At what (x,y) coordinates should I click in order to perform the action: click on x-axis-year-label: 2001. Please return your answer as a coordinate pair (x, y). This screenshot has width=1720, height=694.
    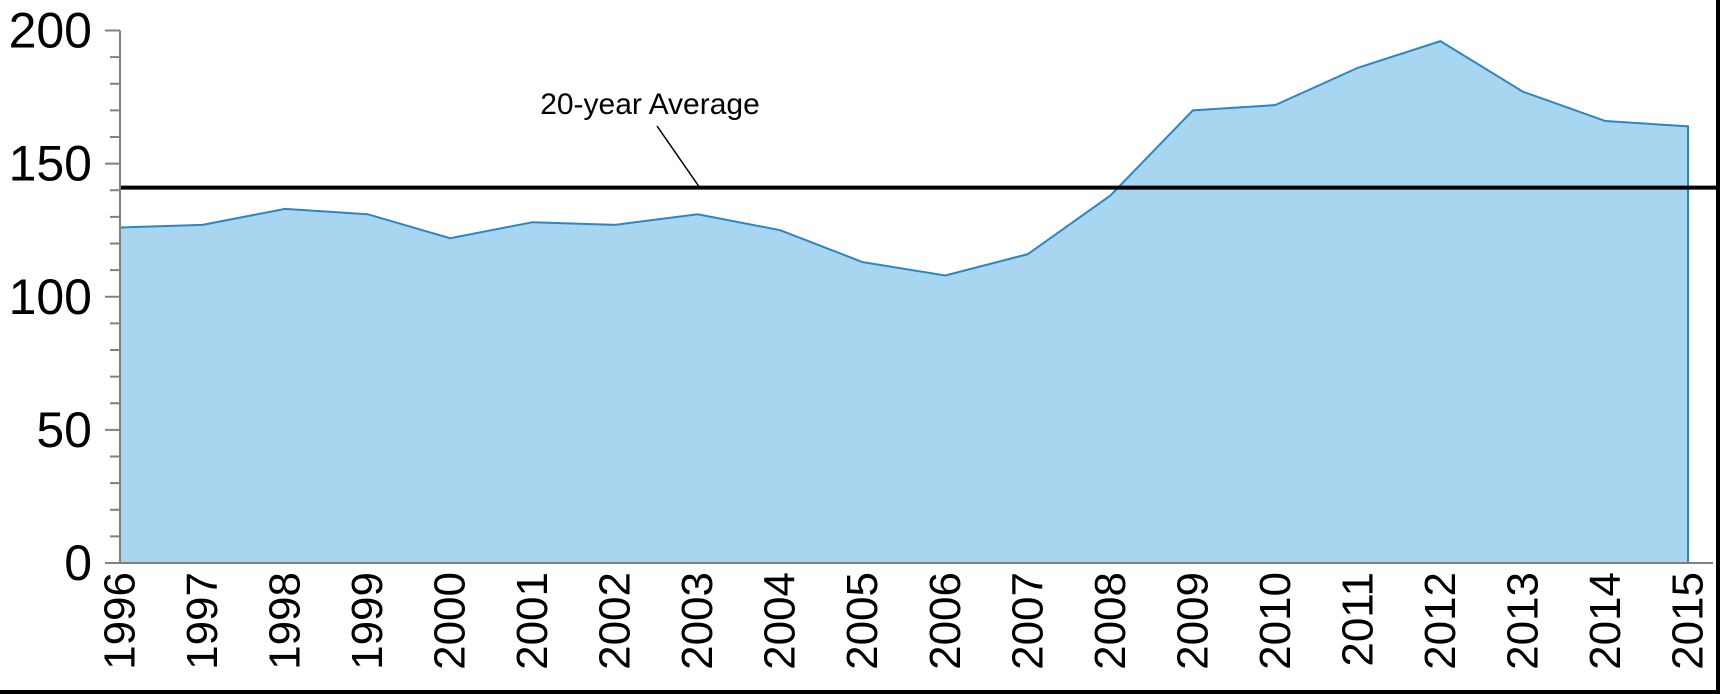
    Looking at the image, I should click on (532, 621).